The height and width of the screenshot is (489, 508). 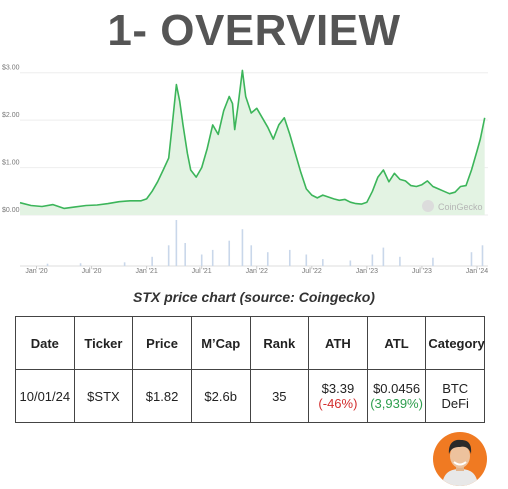 I want to click on y-tick-label: $0.00, so click(x=11, y=210).